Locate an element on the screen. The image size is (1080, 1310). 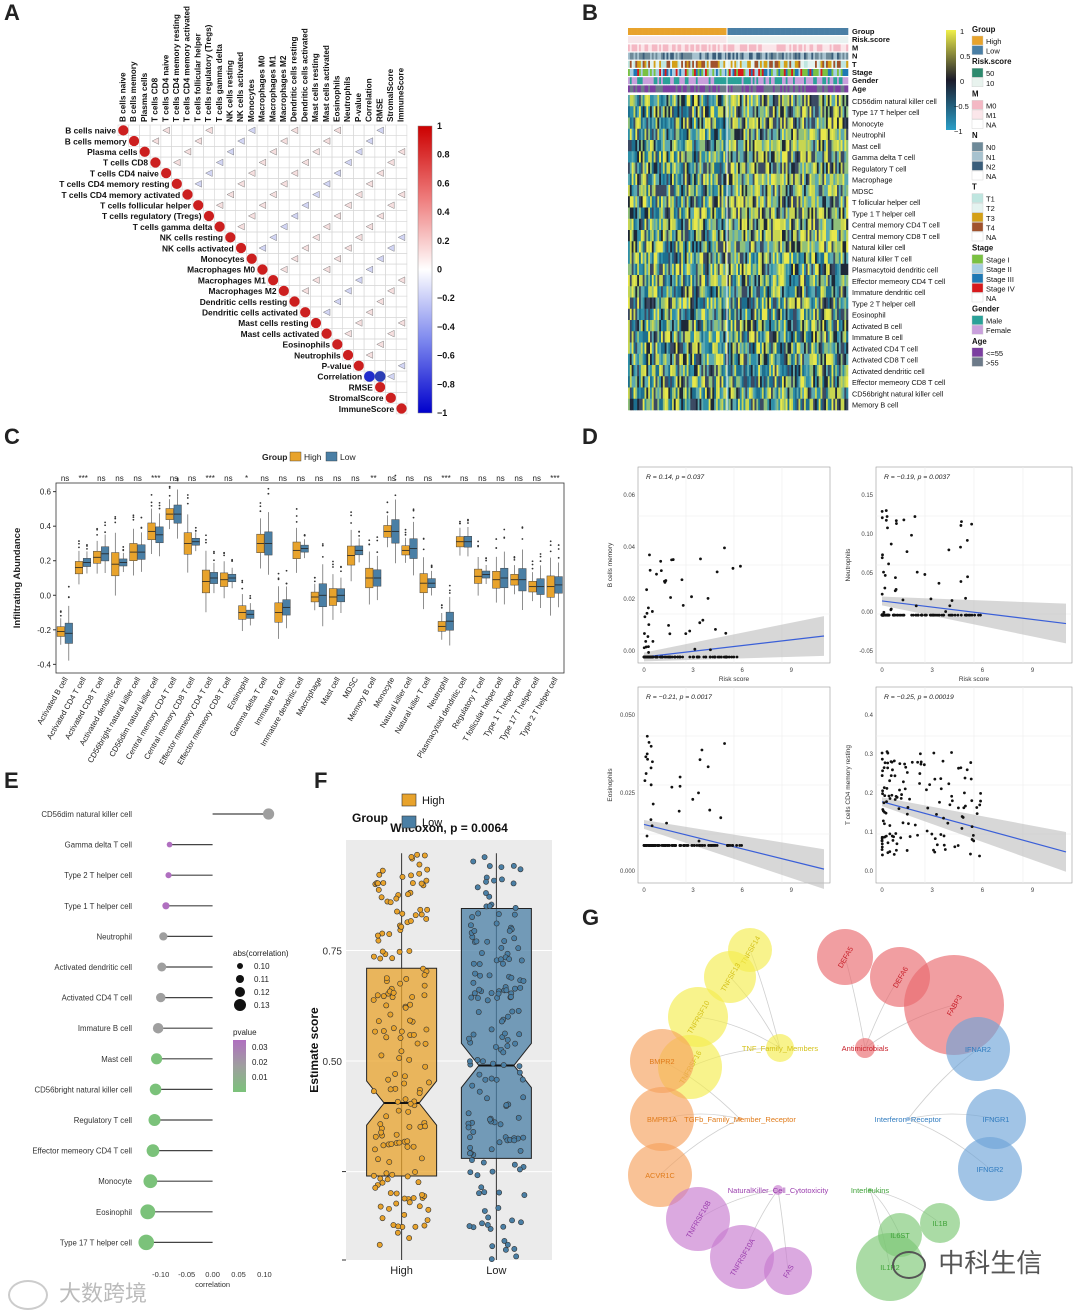
corr-glyph is located at coordinates (251, 173).